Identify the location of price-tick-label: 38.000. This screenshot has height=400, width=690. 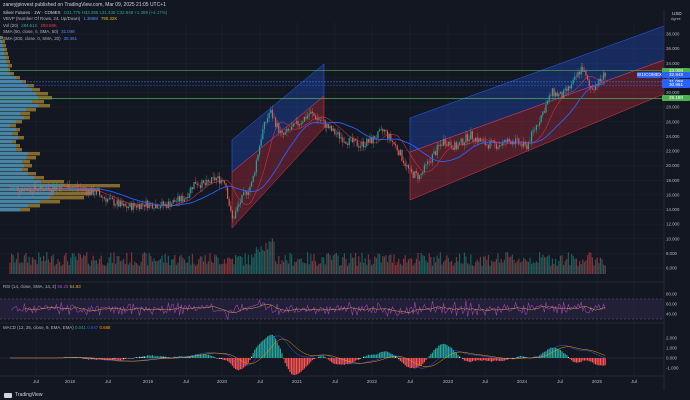
(673, 34).